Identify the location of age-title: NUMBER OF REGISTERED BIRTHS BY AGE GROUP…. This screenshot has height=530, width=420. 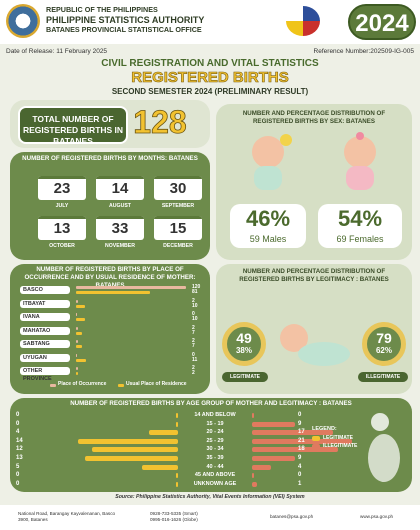
(211, 403).